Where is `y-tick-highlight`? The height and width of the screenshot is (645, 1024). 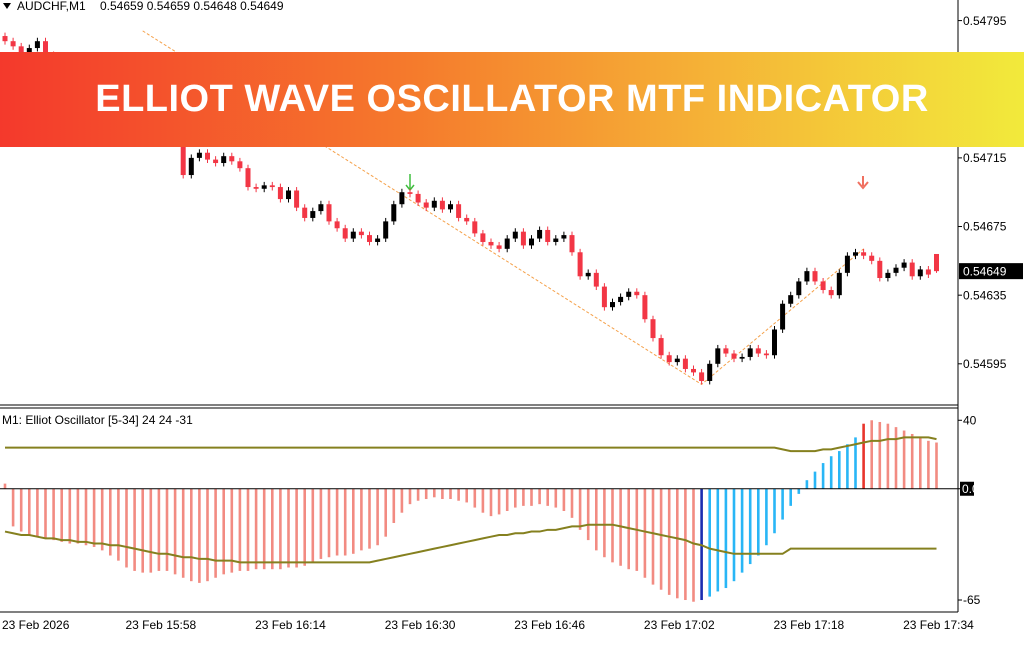 y-tick-highlight is located at coordinates (967, 488).